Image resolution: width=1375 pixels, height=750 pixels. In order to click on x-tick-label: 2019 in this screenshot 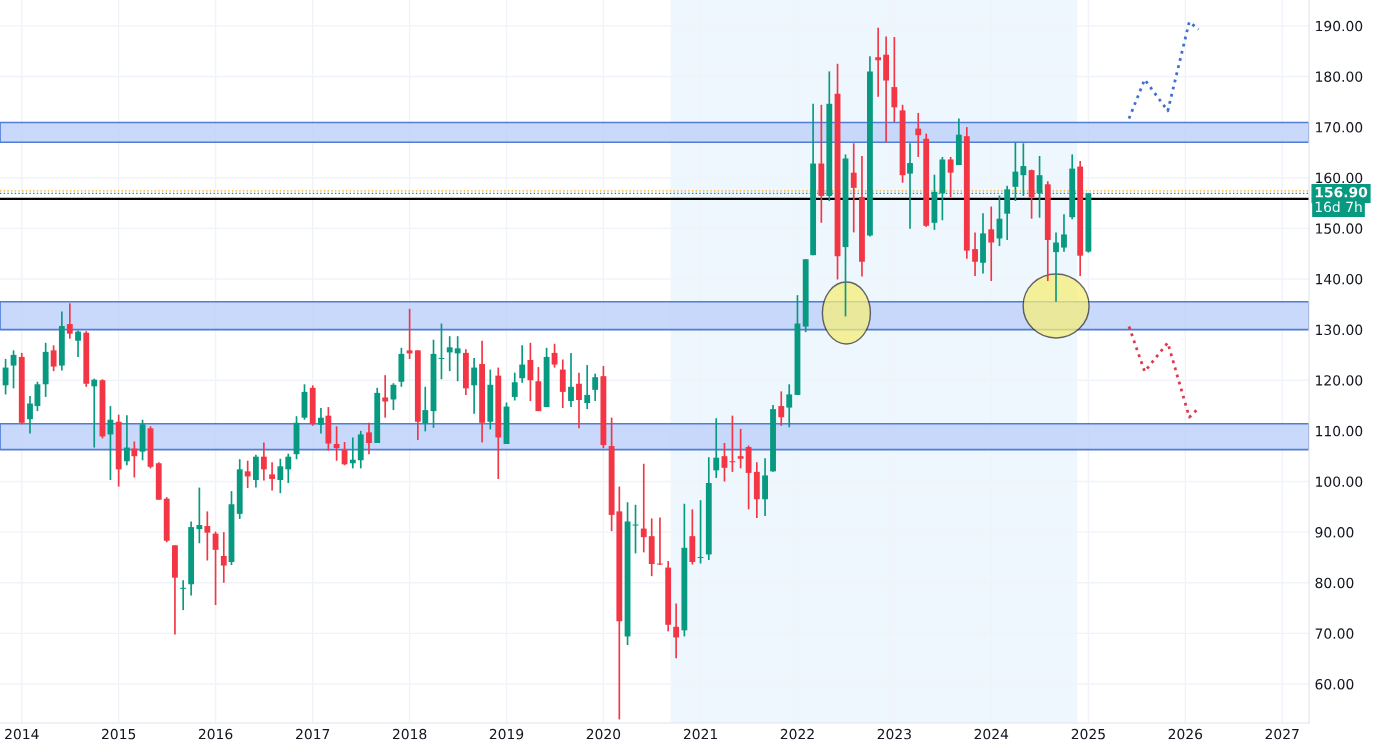, I will do `click(506, 734)`.